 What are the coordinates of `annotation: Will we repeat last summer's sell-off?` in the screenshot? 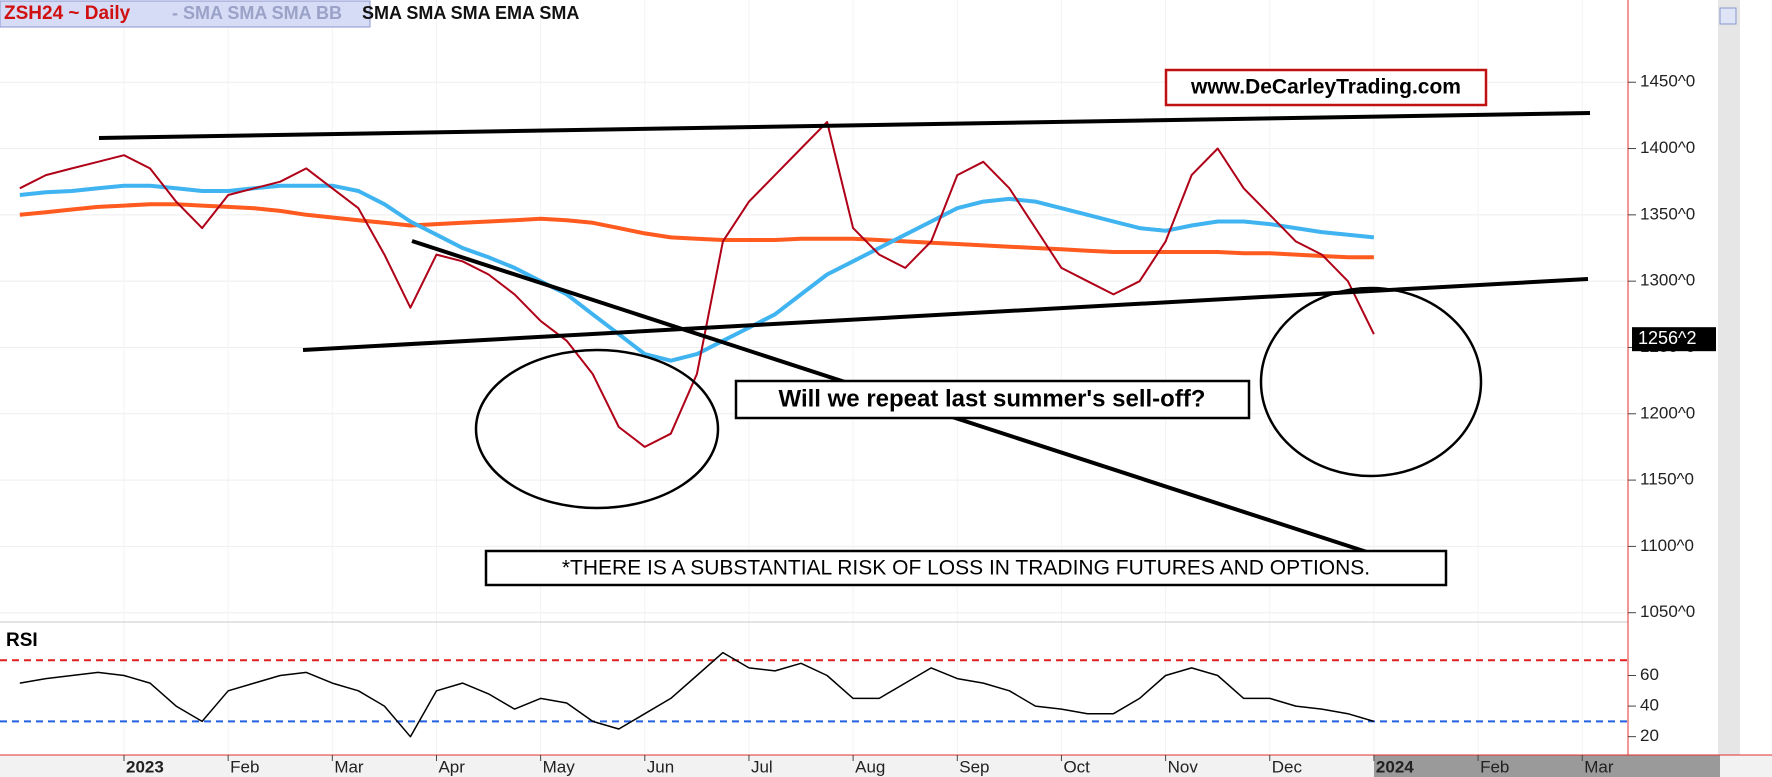 It's located at (992, 398).